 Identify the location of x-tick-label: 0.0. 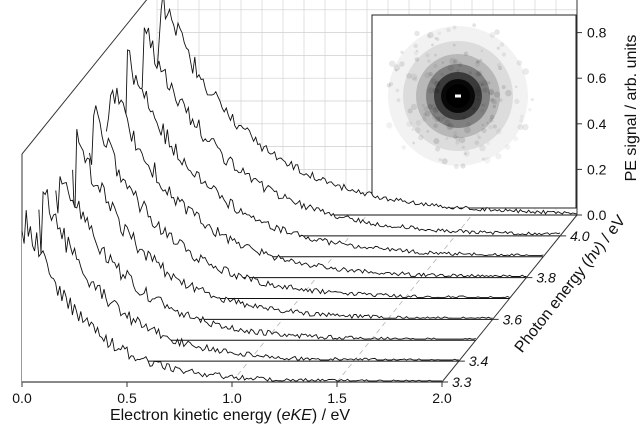
(22, 398).